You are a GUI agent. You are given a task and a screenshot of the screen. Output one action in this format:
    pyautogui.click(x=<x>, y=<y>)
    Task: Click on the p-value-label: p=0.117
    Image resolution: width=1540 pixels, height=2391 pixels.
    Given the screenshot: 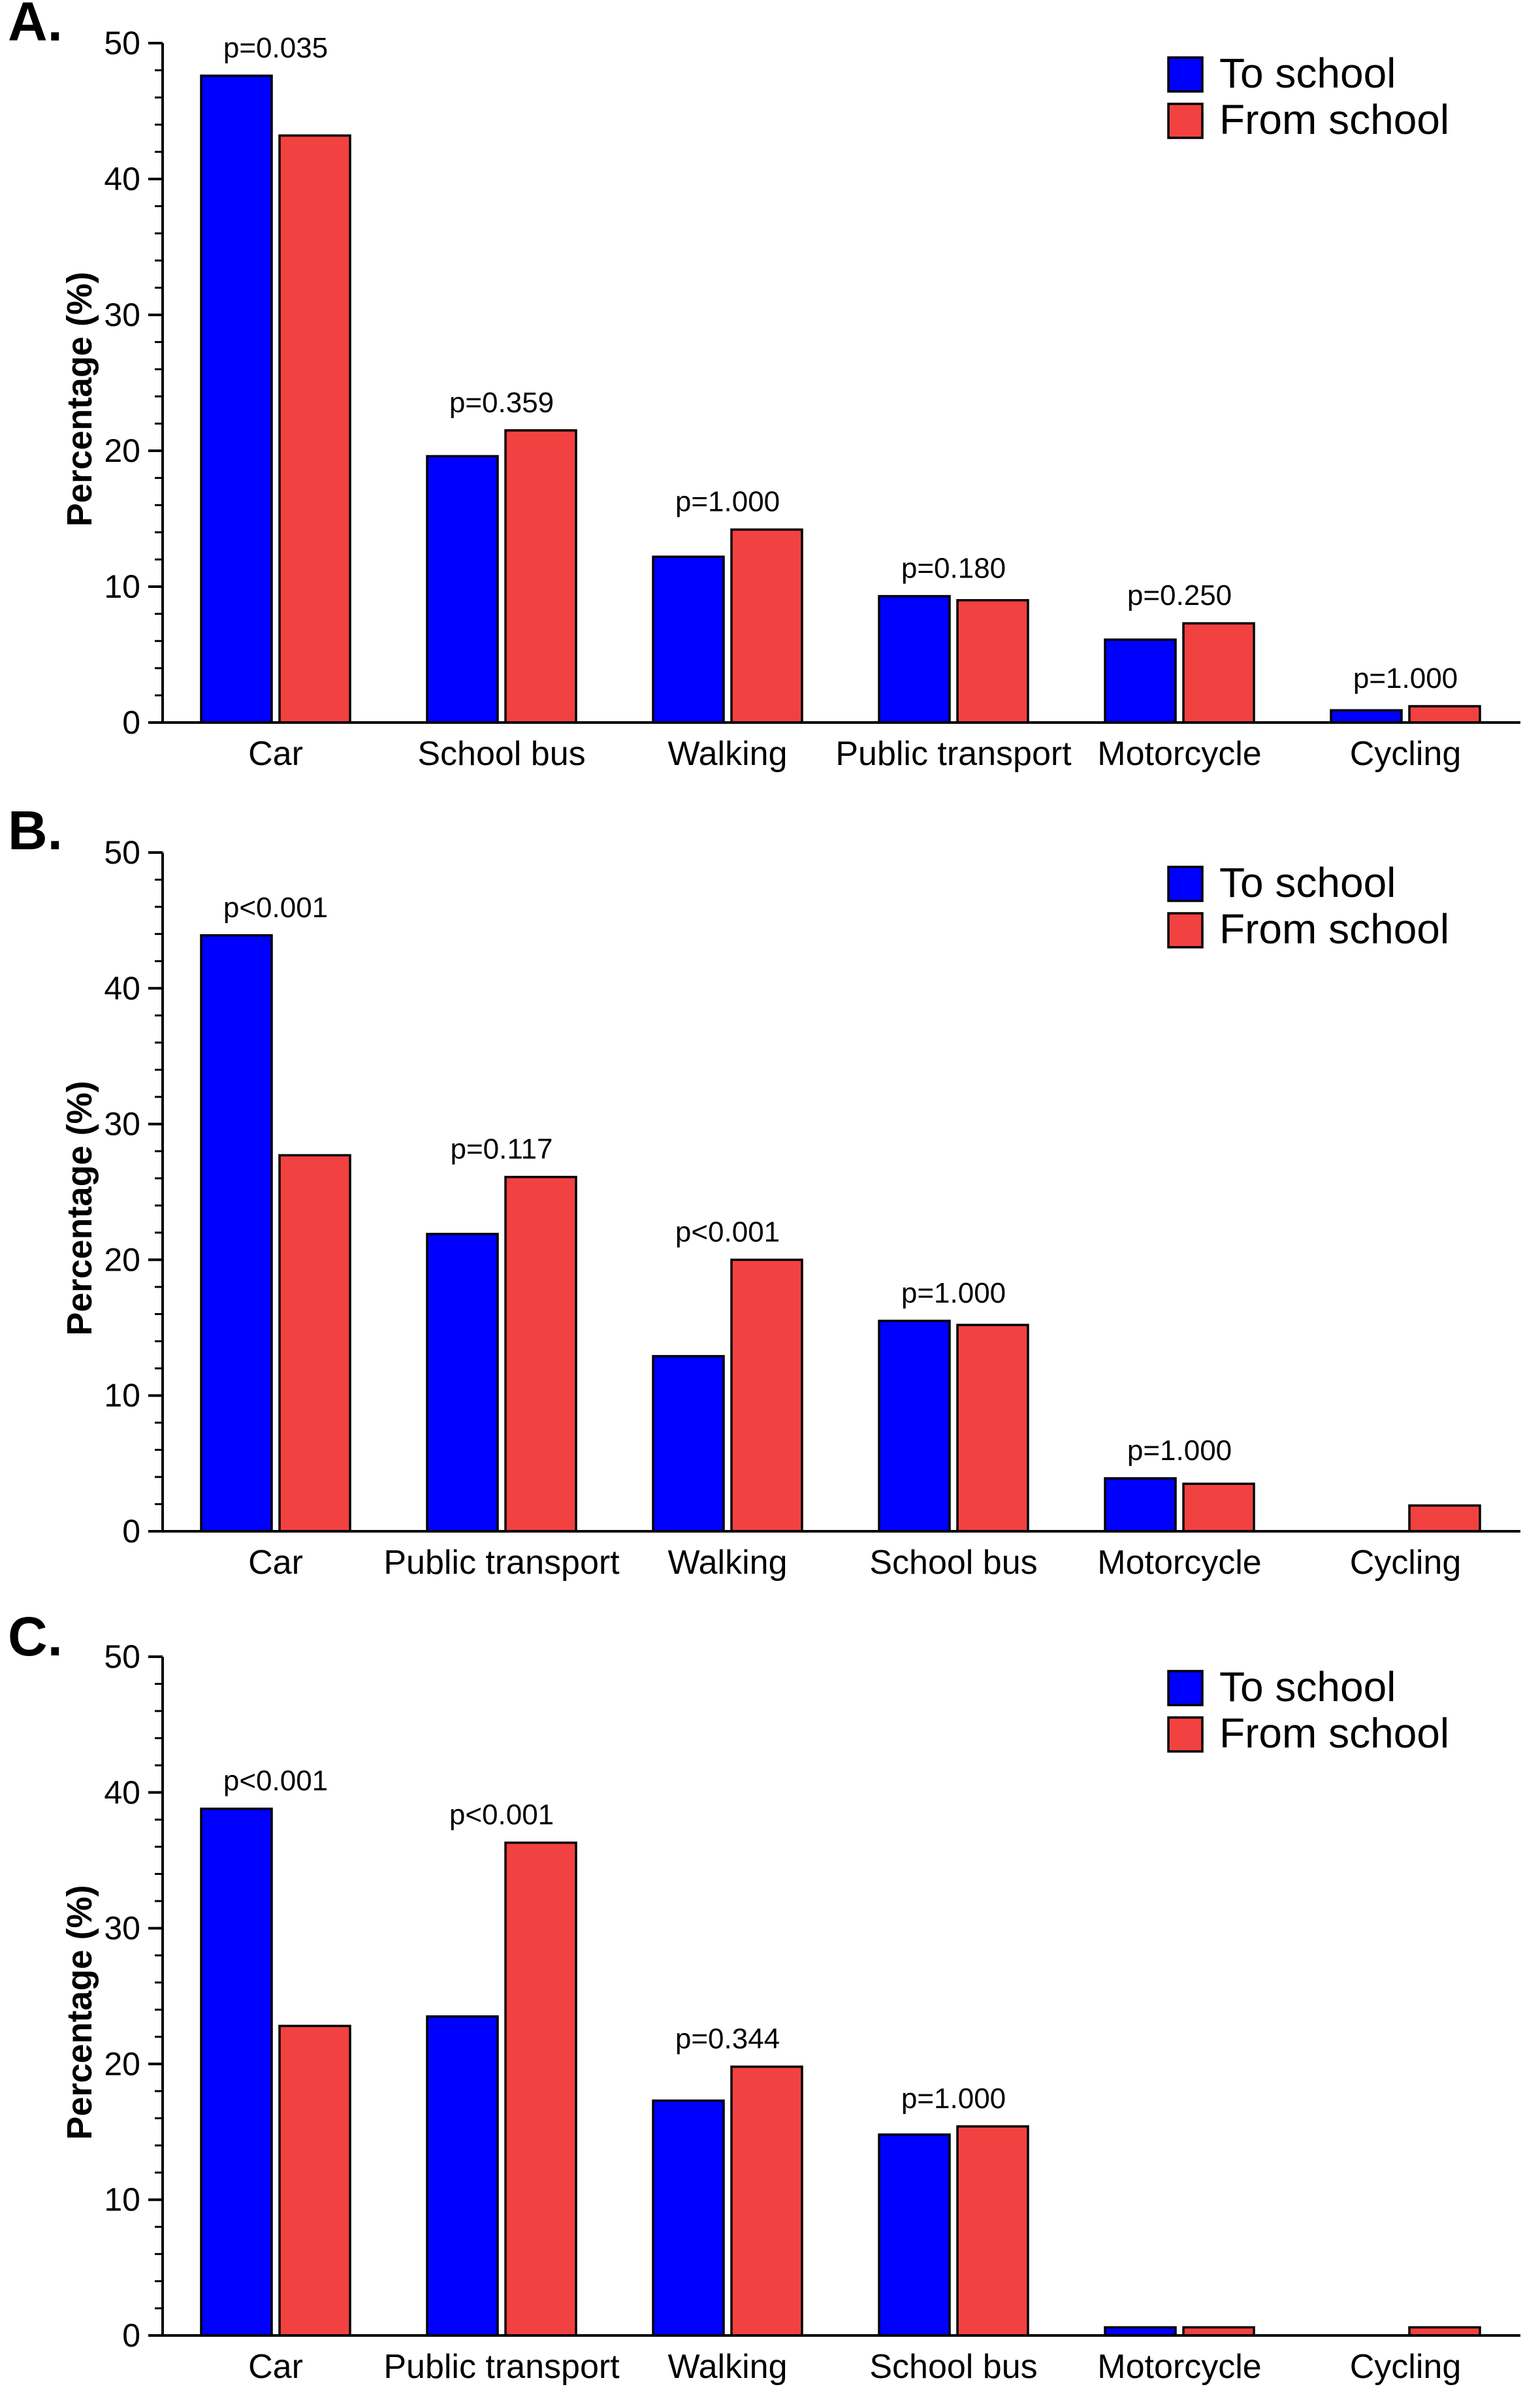 What is the action you would take?
    pyautogui.click(x=501, y=1149)
    